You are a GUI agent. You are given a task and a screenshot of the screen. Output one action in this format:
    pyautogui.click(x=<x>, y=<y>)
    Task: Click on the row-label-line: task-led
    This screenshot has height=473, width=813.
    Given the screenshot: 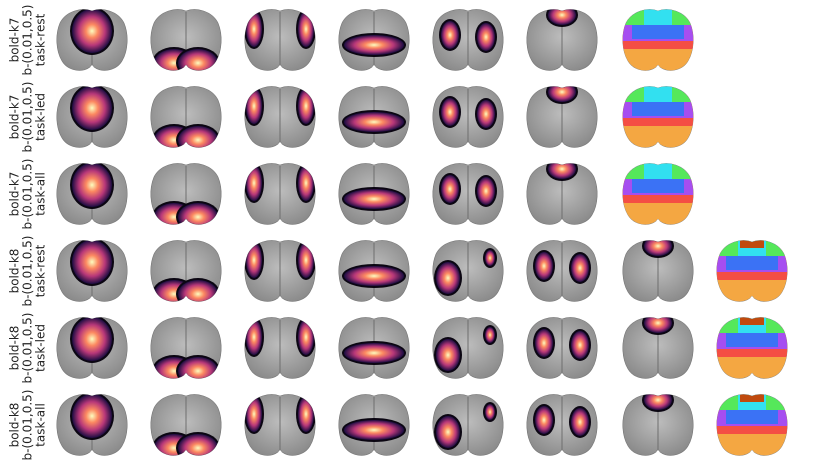 What is the action you would take?
    pyautogui.click(x=40, y=348)
    